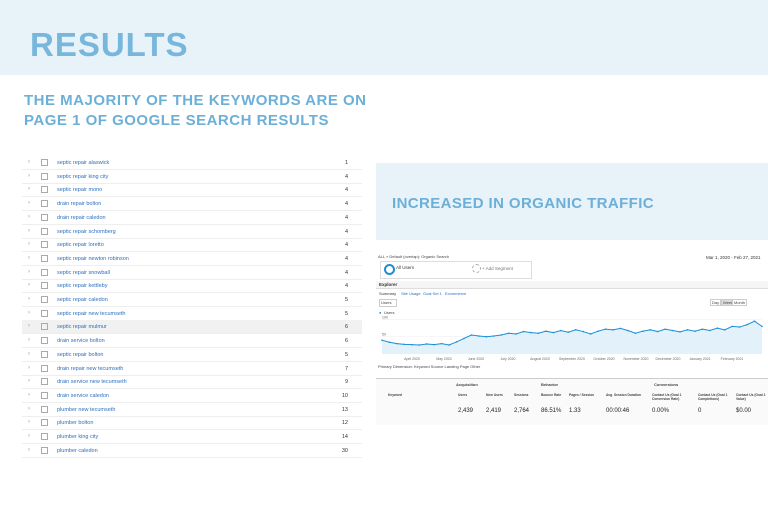 Image resolution: width=768 pixels, height=512 pixels. Describe the element at coordinates (77, 450) in the screenshot. I see `keyword: plumber caledon` at that location.